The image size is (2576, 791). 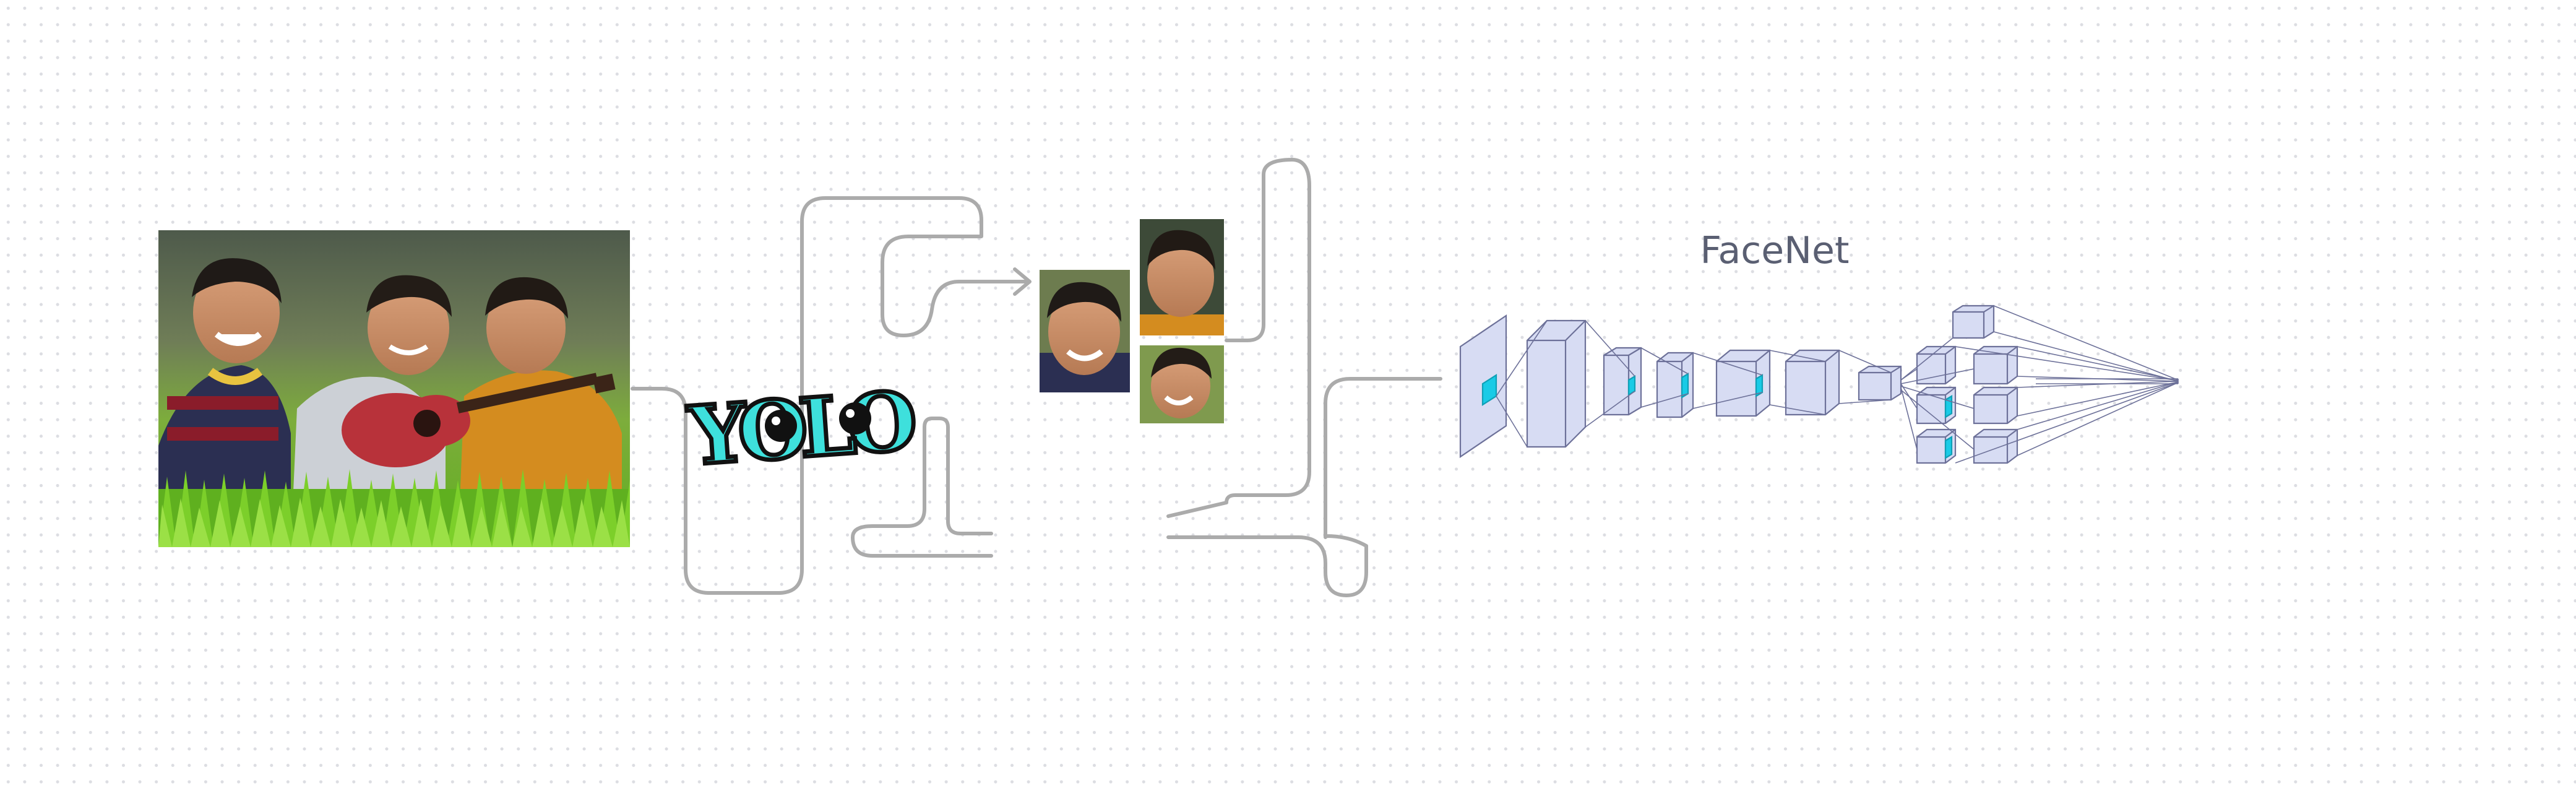 I want to click on input-photo, so click(x=394, y=389).